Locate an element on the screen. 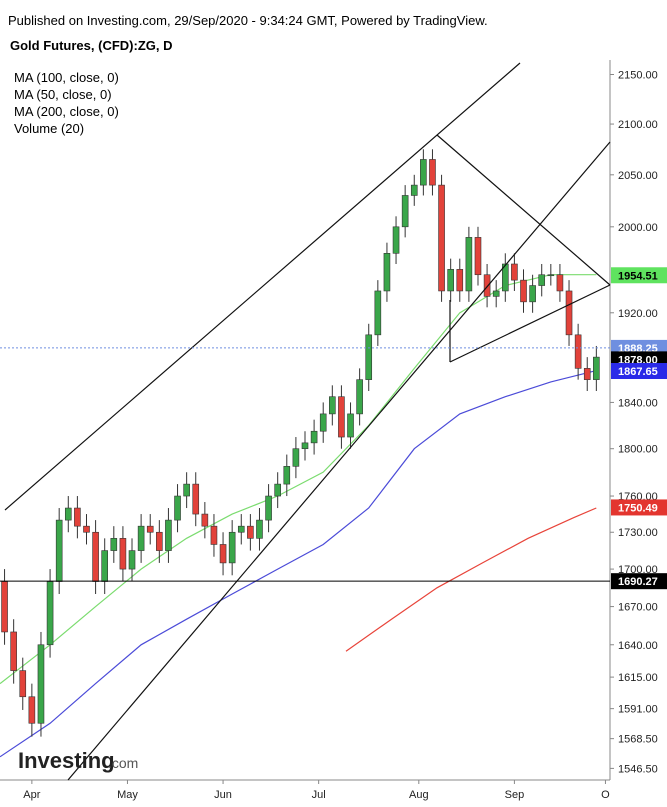 This screenshot has height=807, width=667. price-label: 1750.49 is located at coordinates (638, 508).